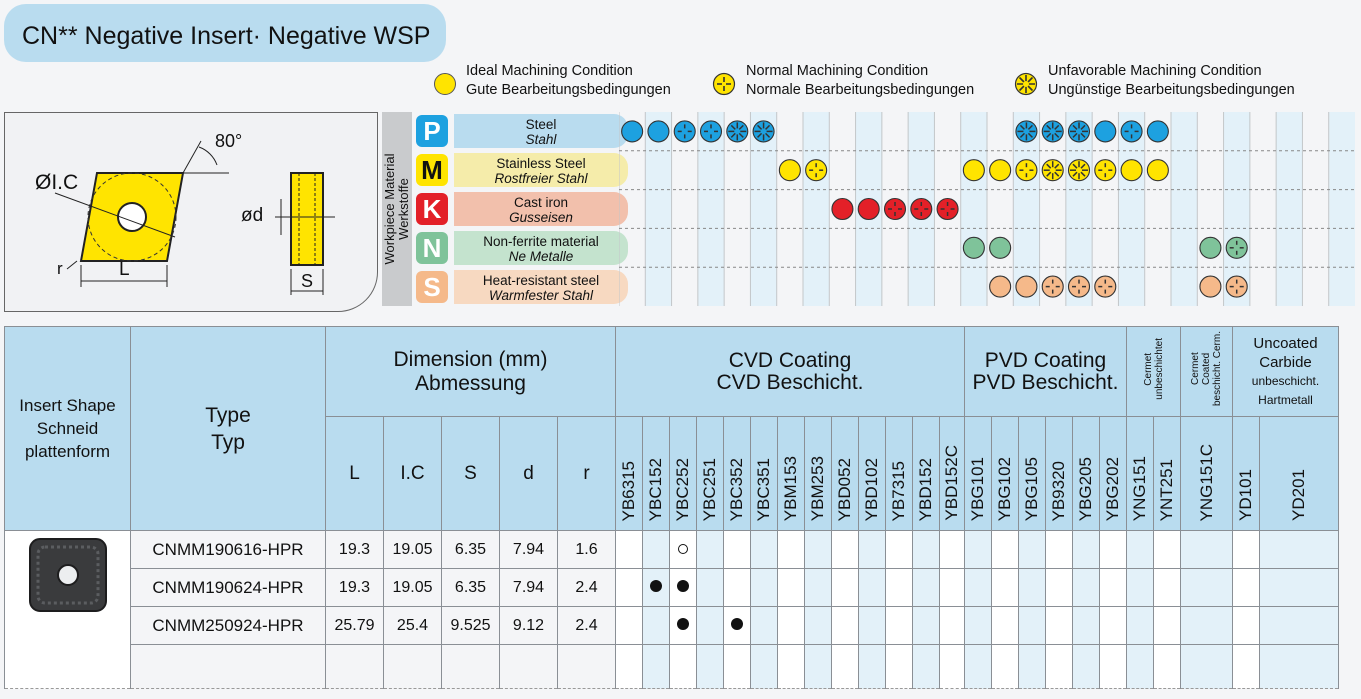  I want to click on cermet-header: Cermet unbeschichtet, so click(1153, 371).